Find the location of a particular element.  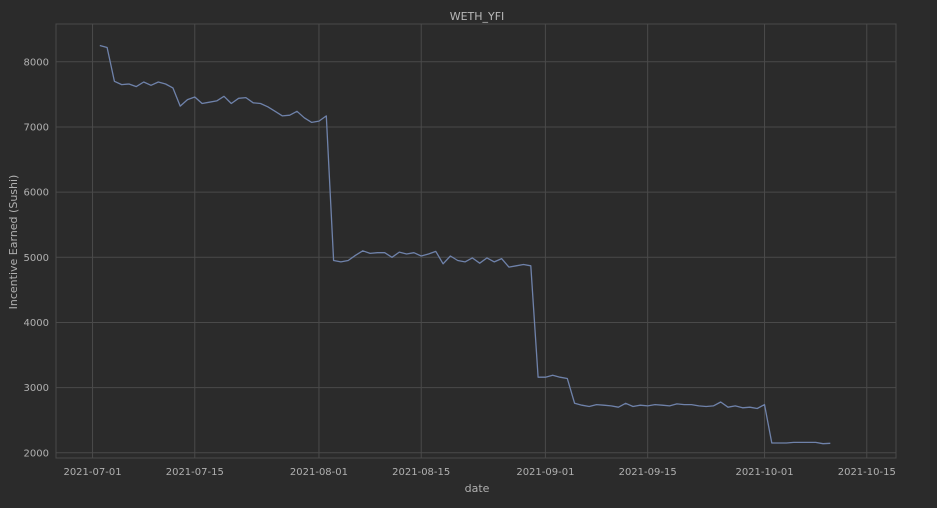

x-tick-label: 2021-09-01 is located at coordinates (545, 472).